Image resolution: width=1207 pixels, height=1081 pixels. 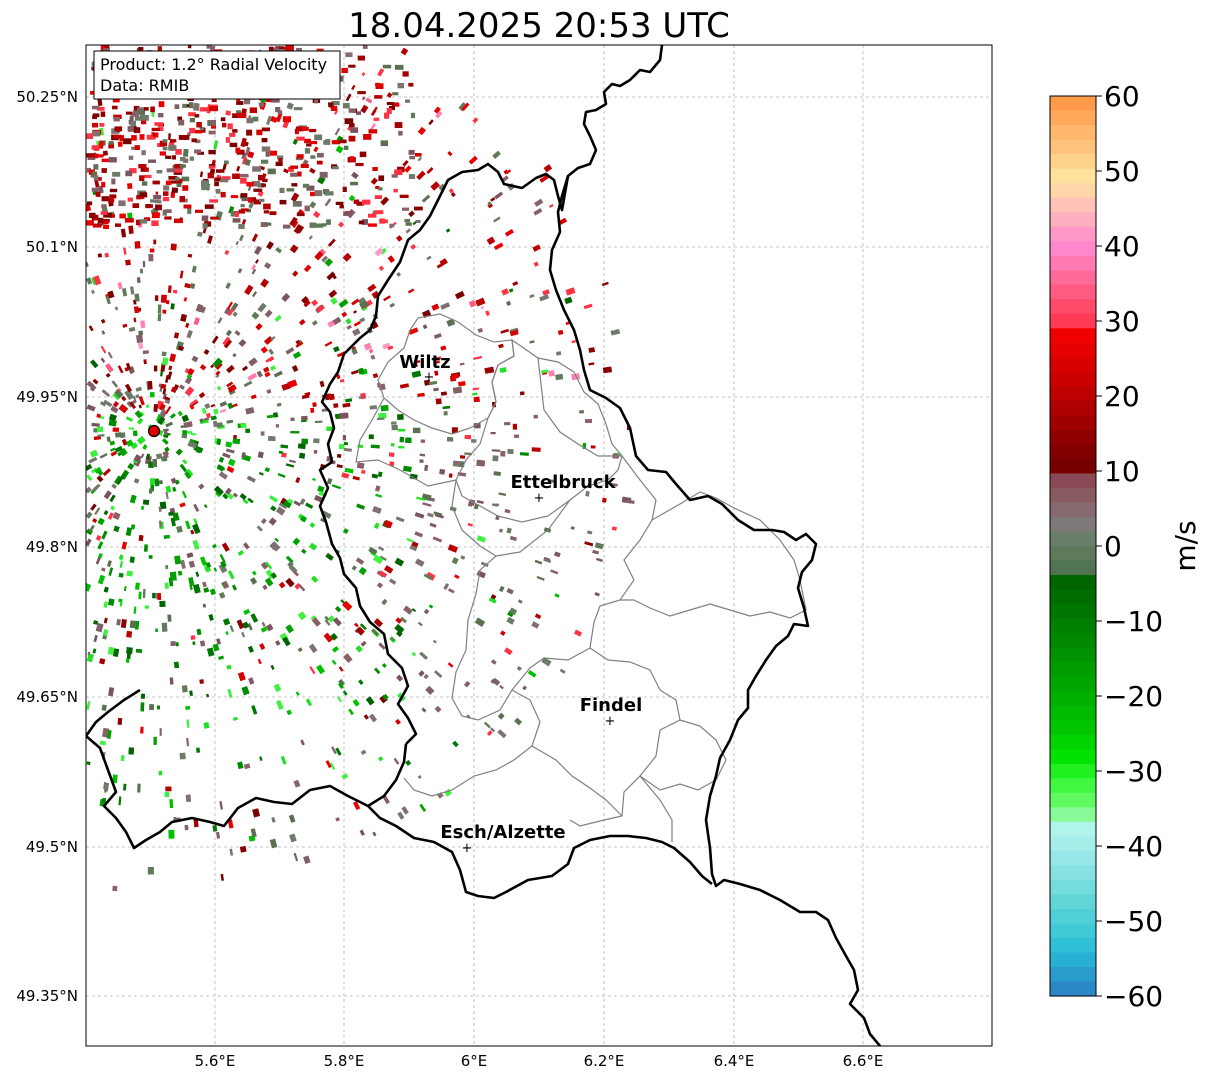 What do you see at coordinates (344, 1061) in the screenshot?
I see `x-tick-label: 5.8°E` at bounding box center [344, 1061].